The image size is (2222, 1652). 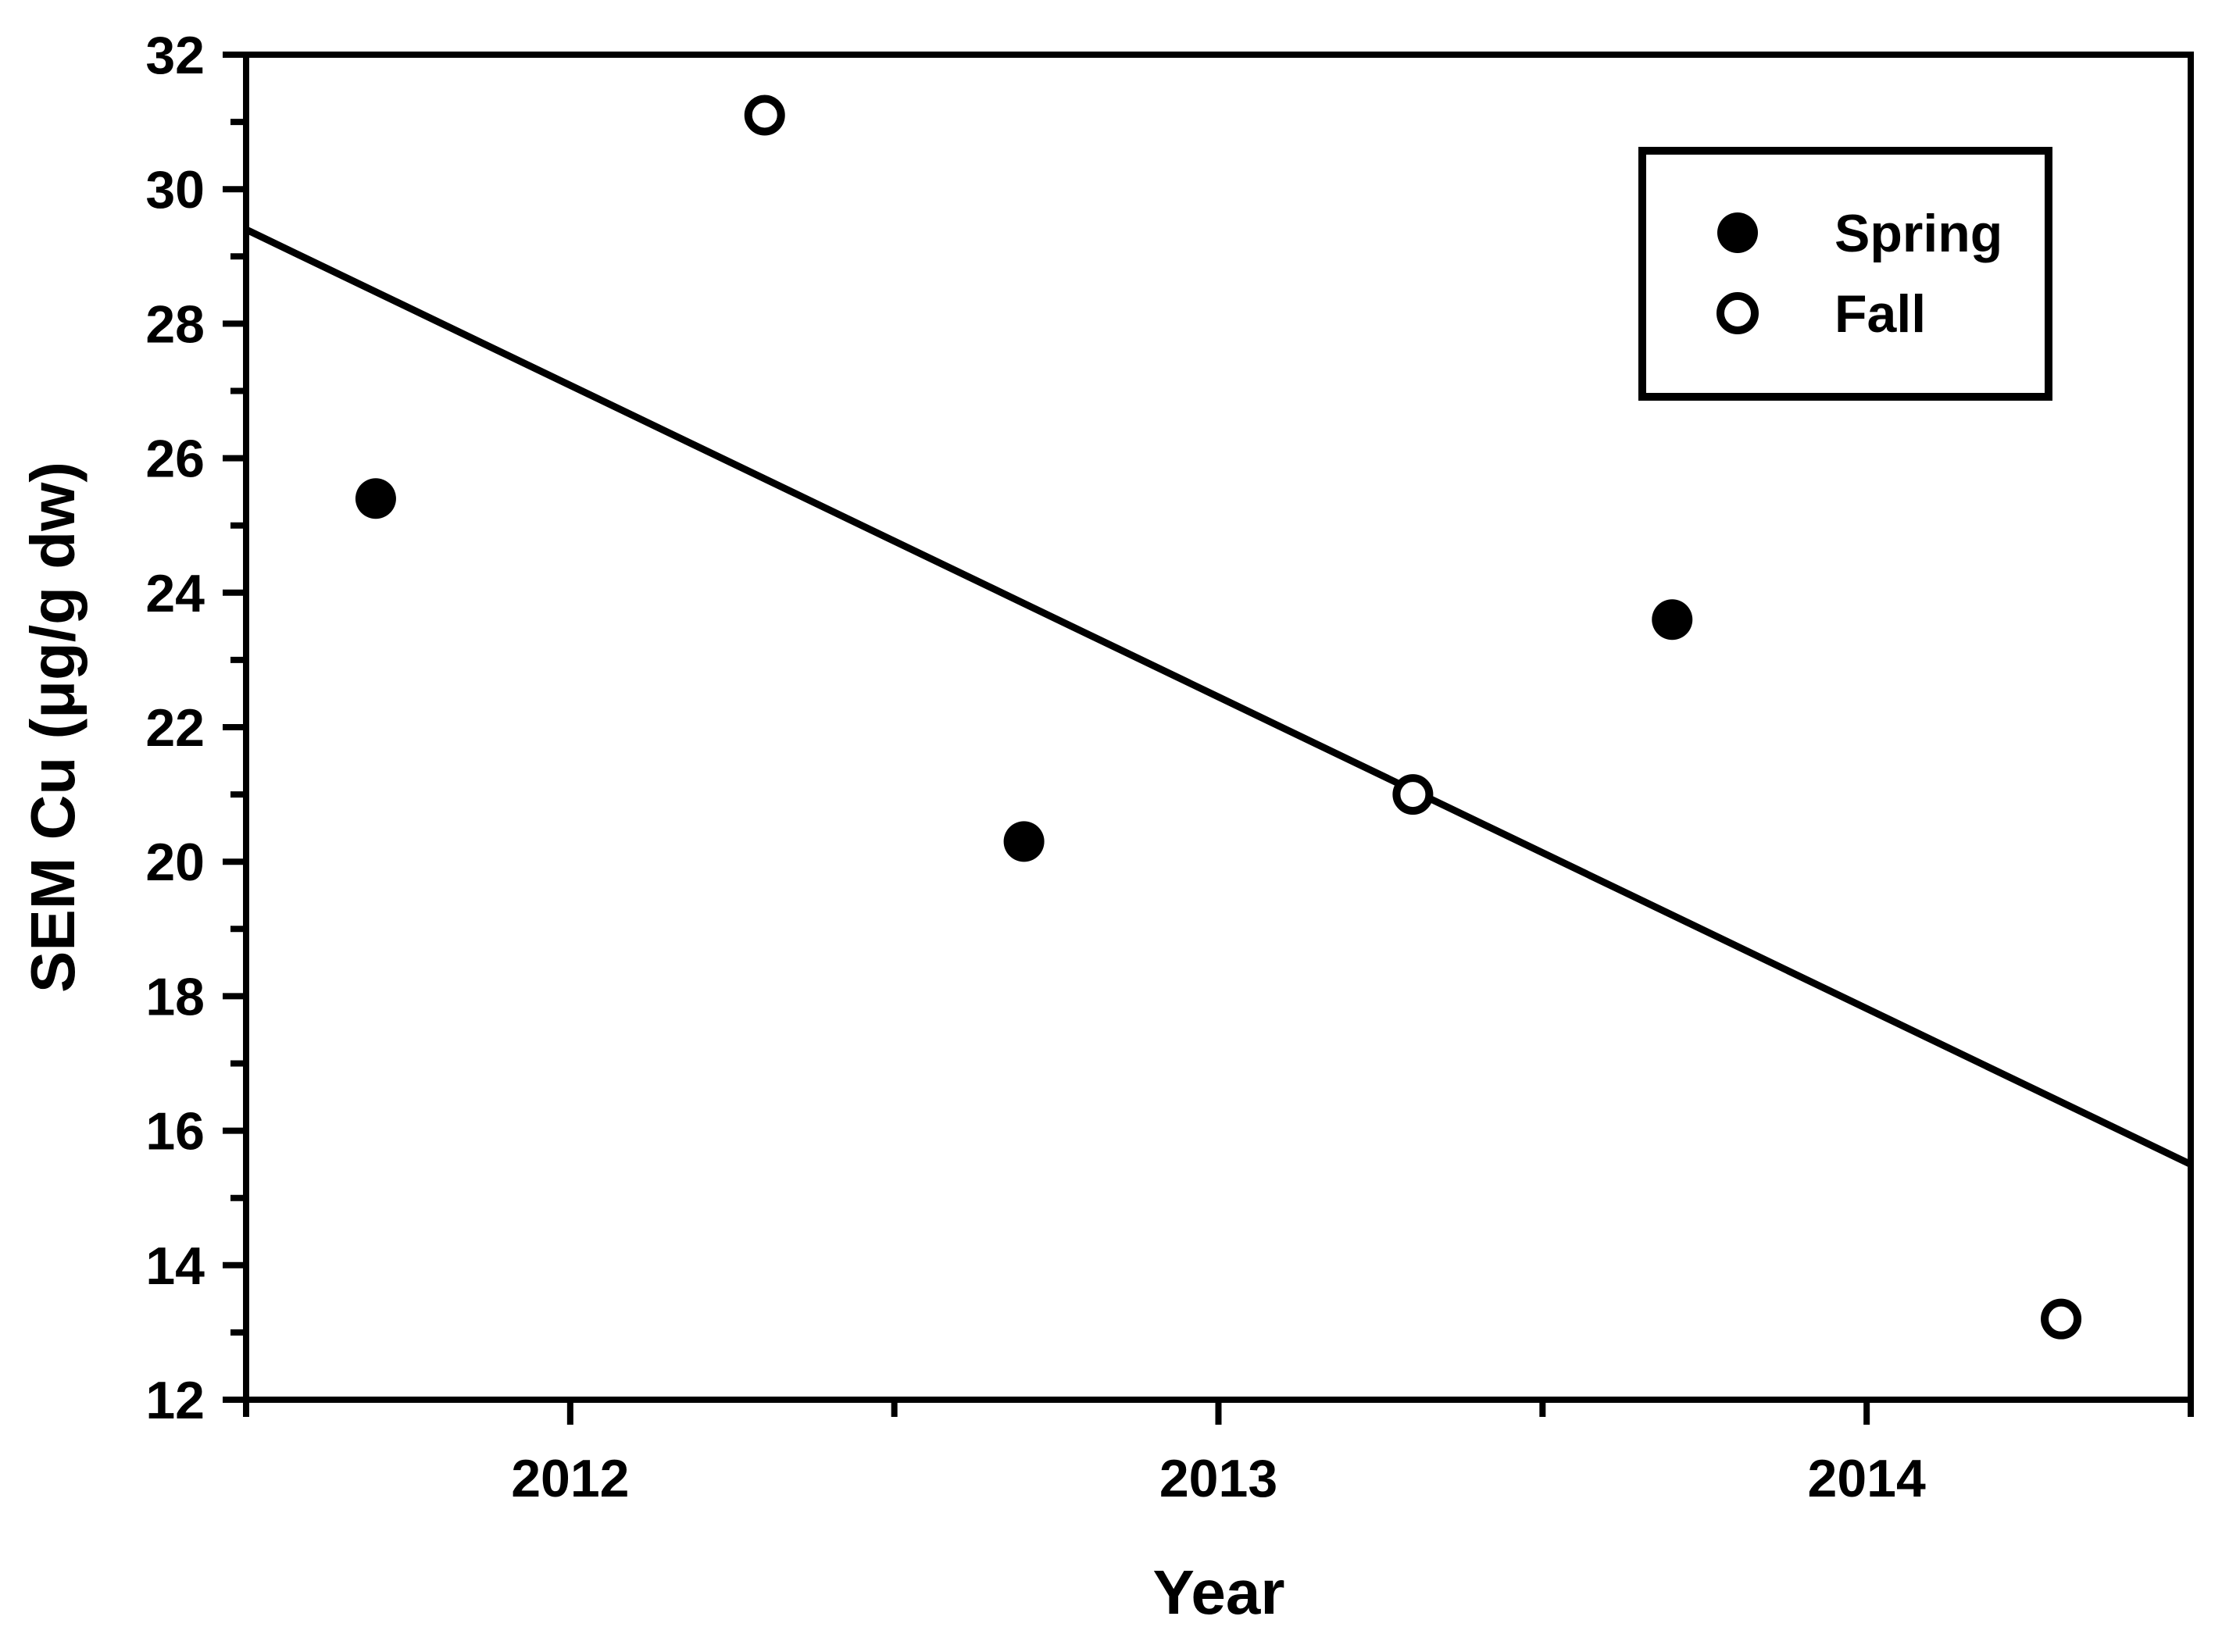 What do you see at coordinates (175, 55) in the screenshot?
I see `y-tick-label: 32` at bounding box center [175, 55].